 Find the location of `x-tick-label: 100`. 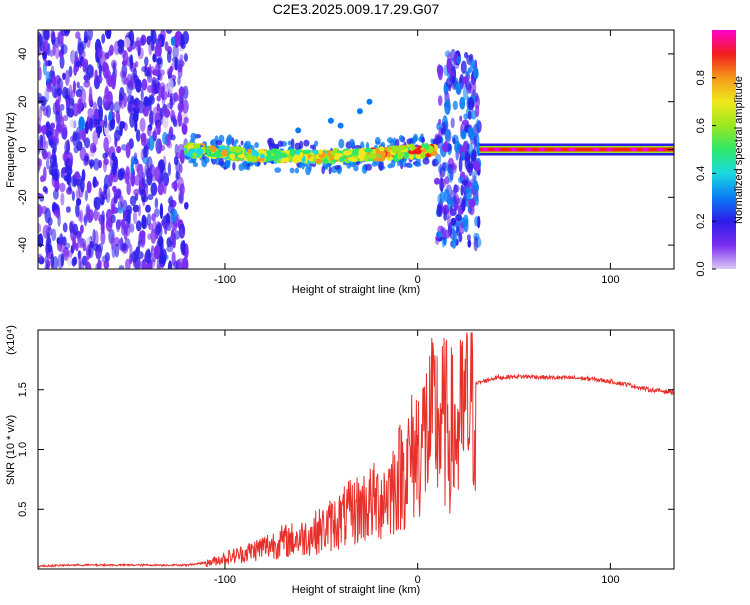

x-tick-label: 100 is located at coordinates (610, 580).